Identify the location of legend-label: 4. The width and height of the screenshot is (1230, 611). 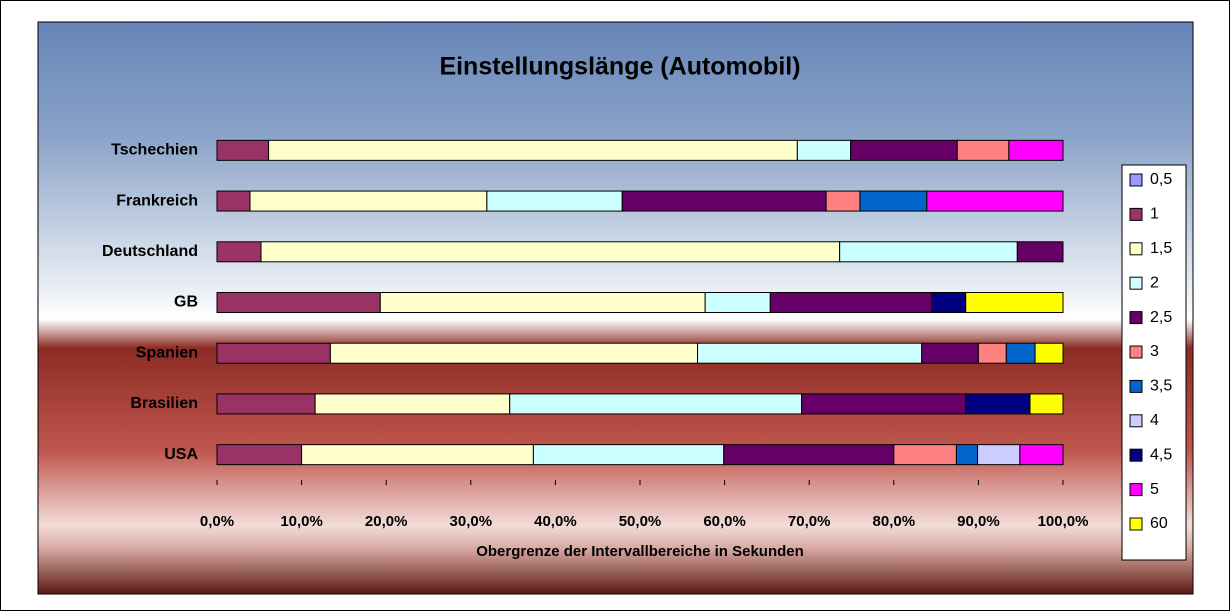
(1154, 420).